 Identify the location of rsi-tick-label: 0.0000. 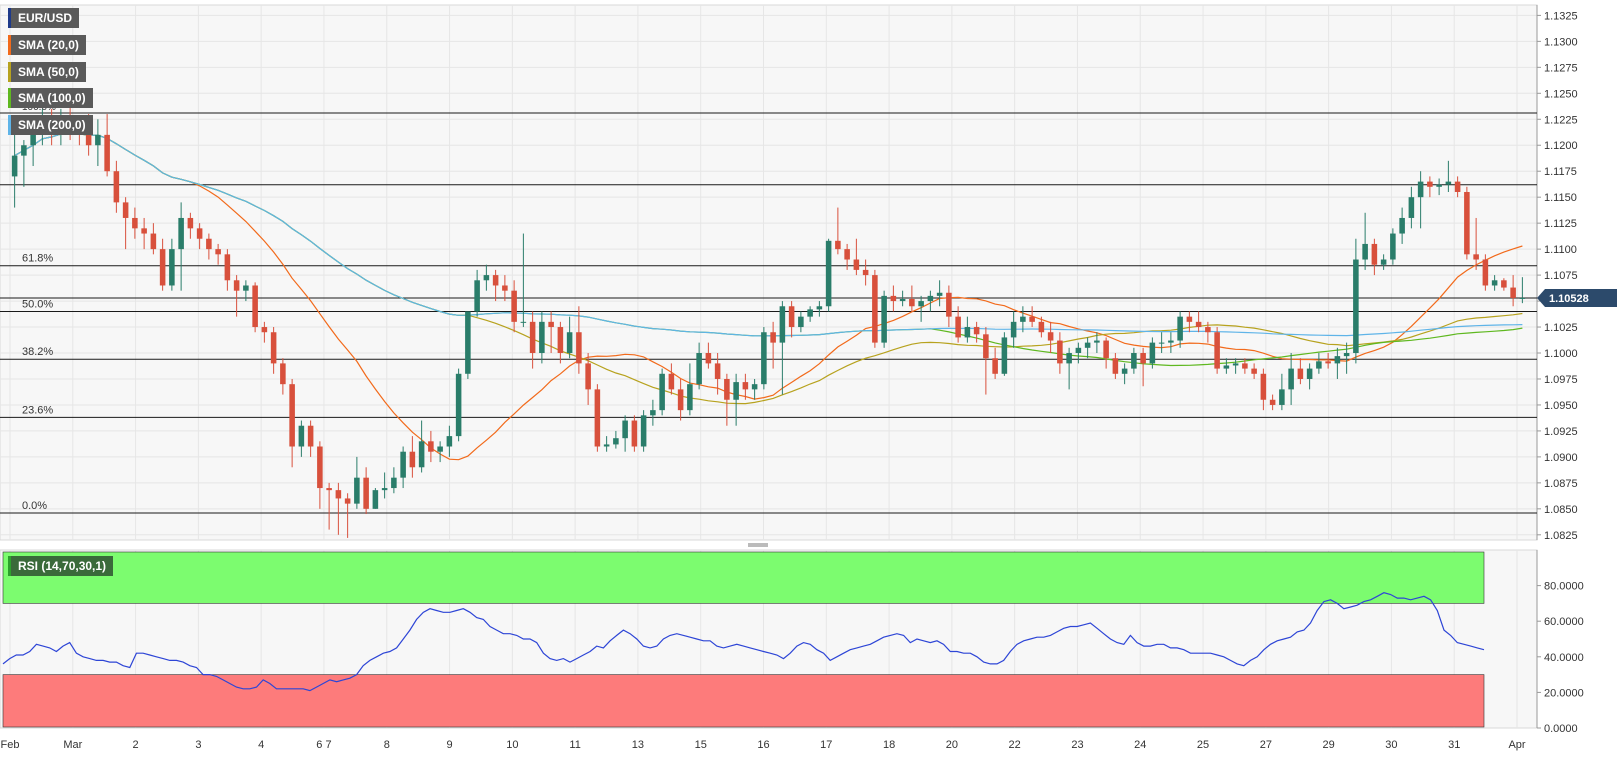
(1561, 729).